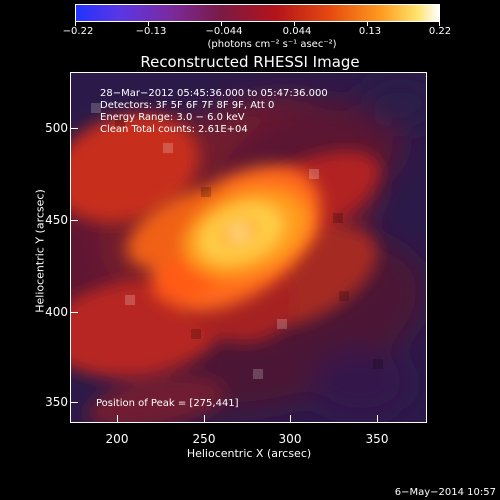  Describe the element at coordinates (56, 402) in the screenshot. I see `y-axis-tick-label: 350` at that location.